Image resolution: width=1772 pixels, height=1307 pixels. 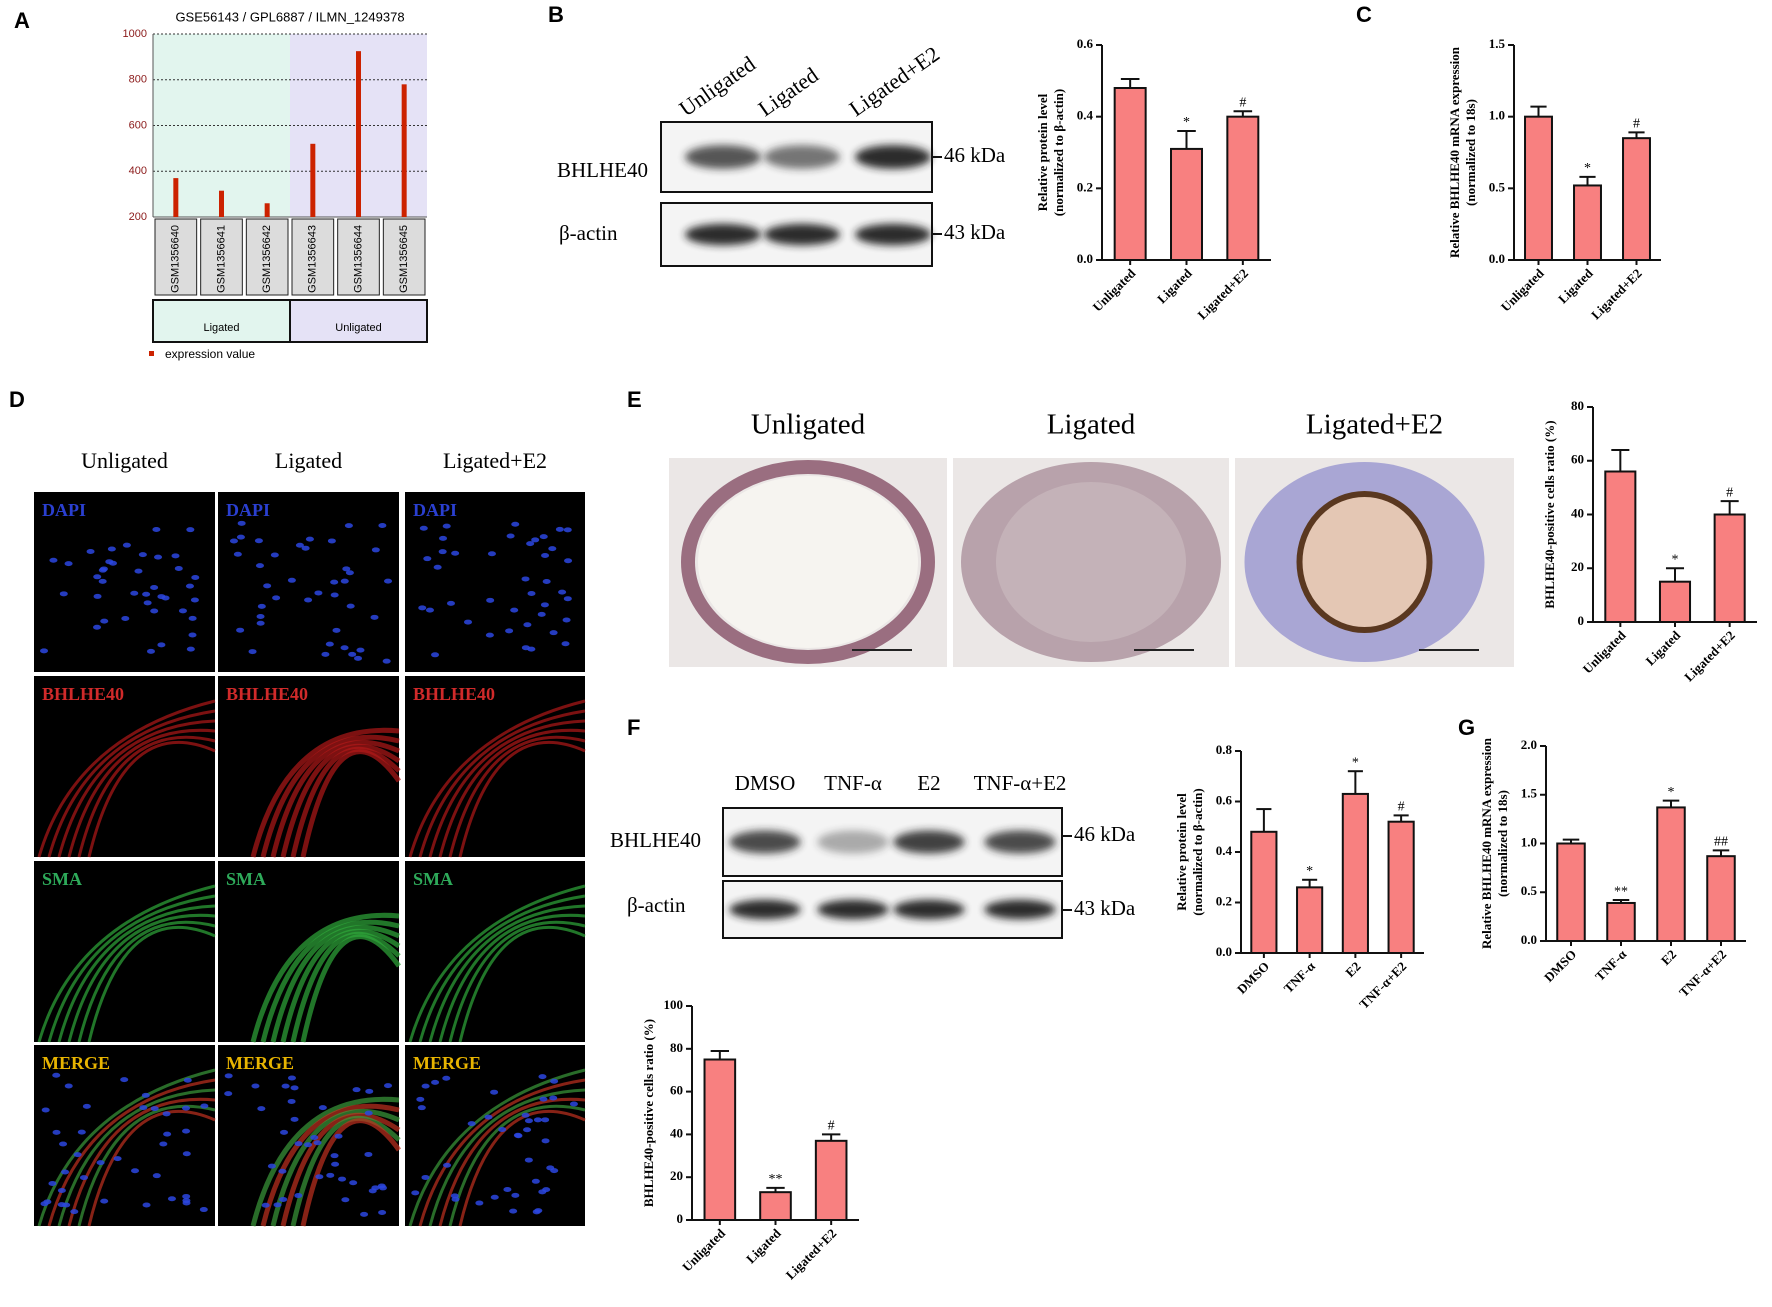 I want to click on y-tick-label: 1.0, so click(x=1529, y=841).